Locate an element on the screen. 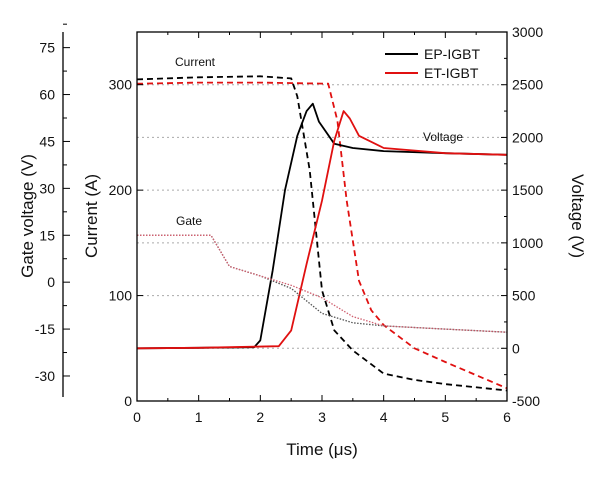 The width and height of the screenshot is (600, 481). voltage-tick-label: 1500 is located at coordinates (527, 190).